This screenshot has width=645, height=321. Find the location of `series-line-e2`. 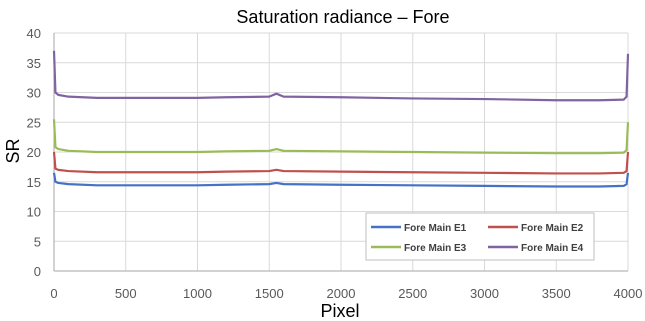

series-line-e2 is located at coordinates (341, 163).